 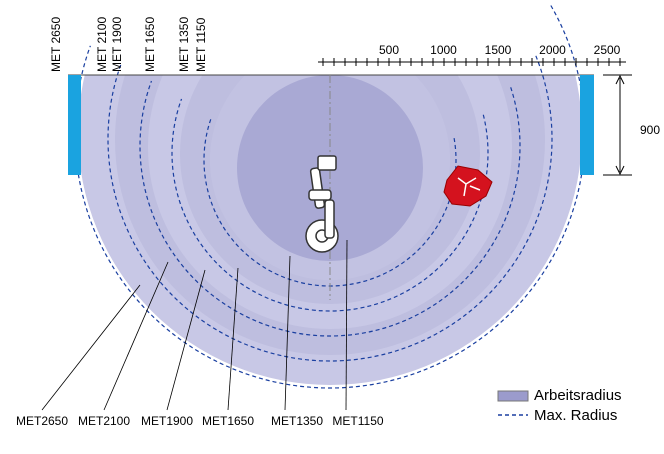 I want to click on robot, so click(x=322, y=204).